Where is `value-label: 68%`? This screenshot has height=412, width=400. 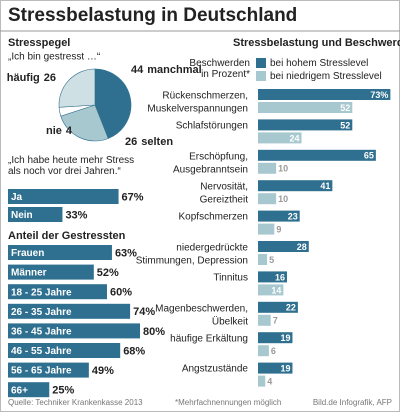
value-label: 68% is located at coordinates (134, 351).